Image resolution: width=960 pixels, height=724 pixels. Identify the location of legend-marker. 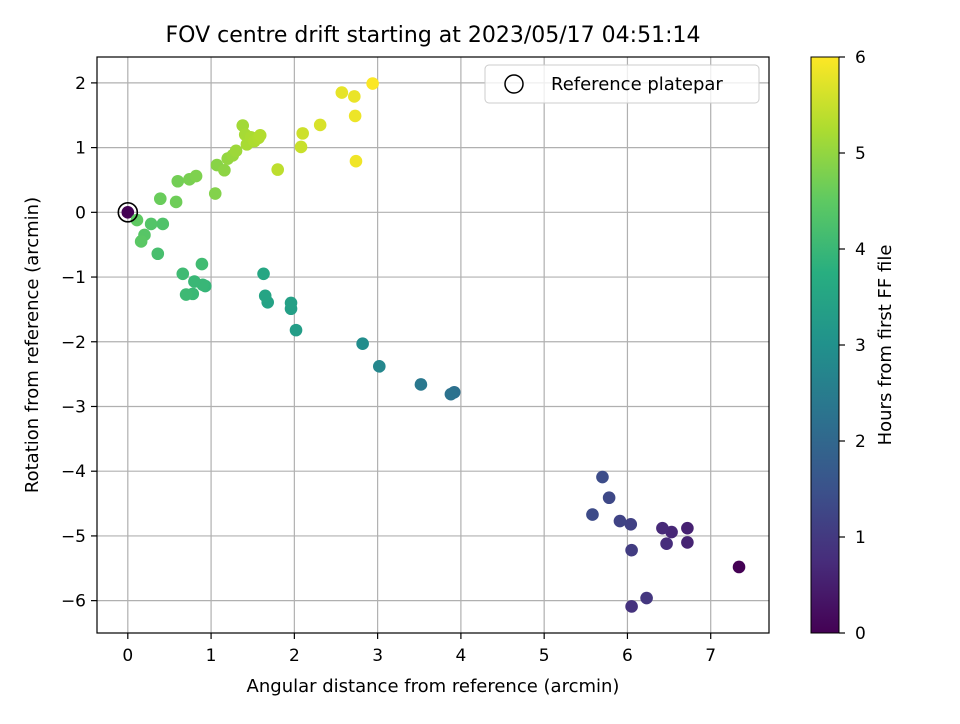
(514, 84).